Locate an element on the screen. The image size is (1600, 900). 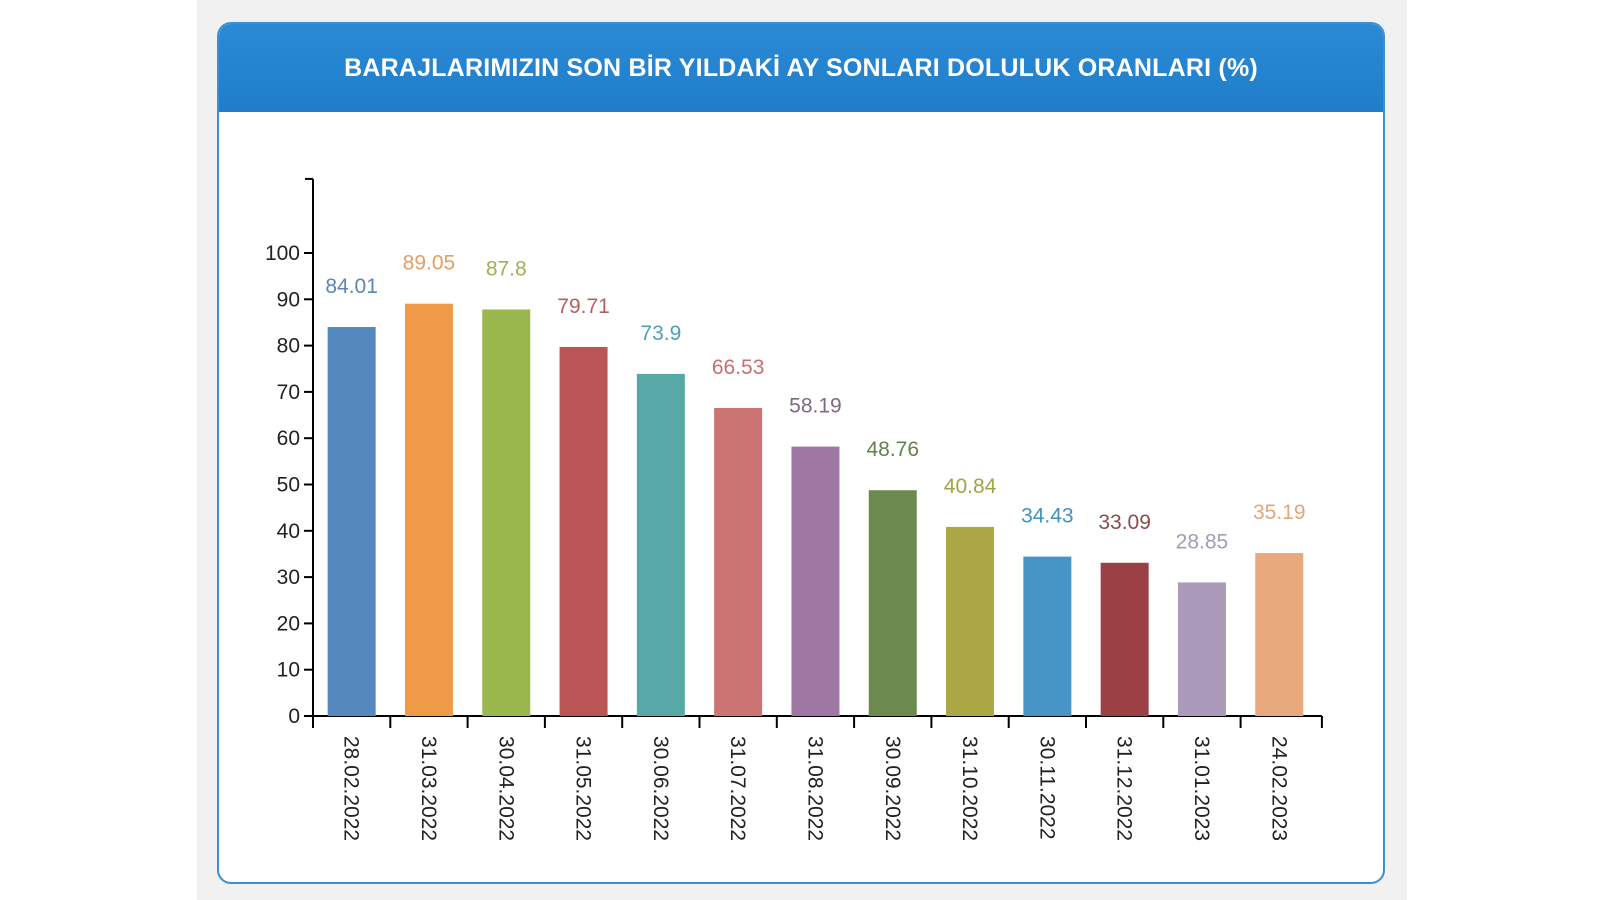
x-tick-label: 31.07.2022 is located at coordinates (737, 788).